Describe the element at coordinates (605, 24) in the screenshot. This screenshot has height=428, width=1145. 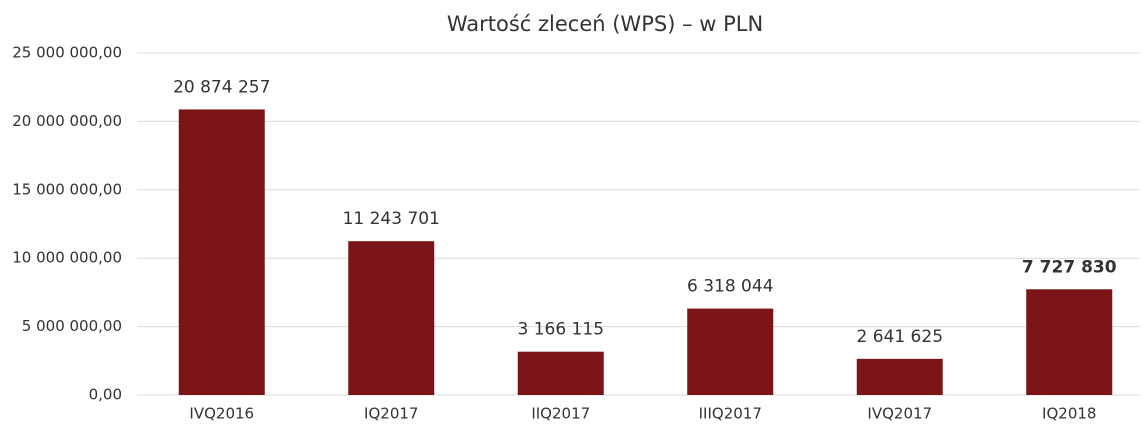
I see `chart-title: Wartość zleceń (WPS) – w PLN` at that location.